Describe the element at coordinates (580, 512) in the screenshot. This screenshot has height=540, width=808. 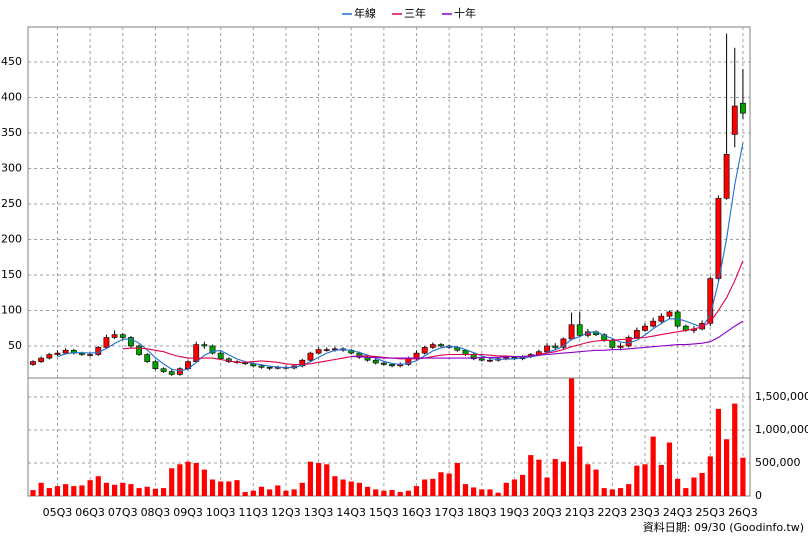
I see `x-tick-label: 21Q3` at that location.